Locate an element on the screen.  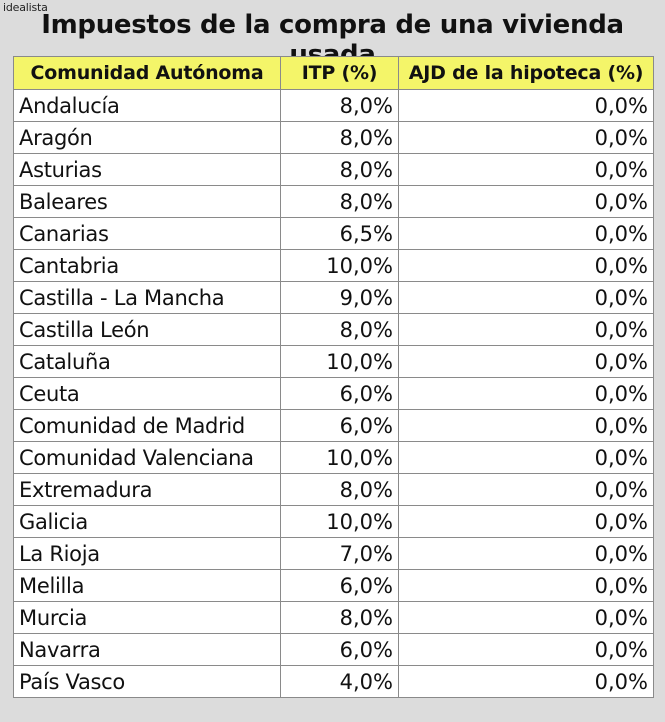
table-row: Asturias 8,0% 0,0% is located at coordinates (333, 169).